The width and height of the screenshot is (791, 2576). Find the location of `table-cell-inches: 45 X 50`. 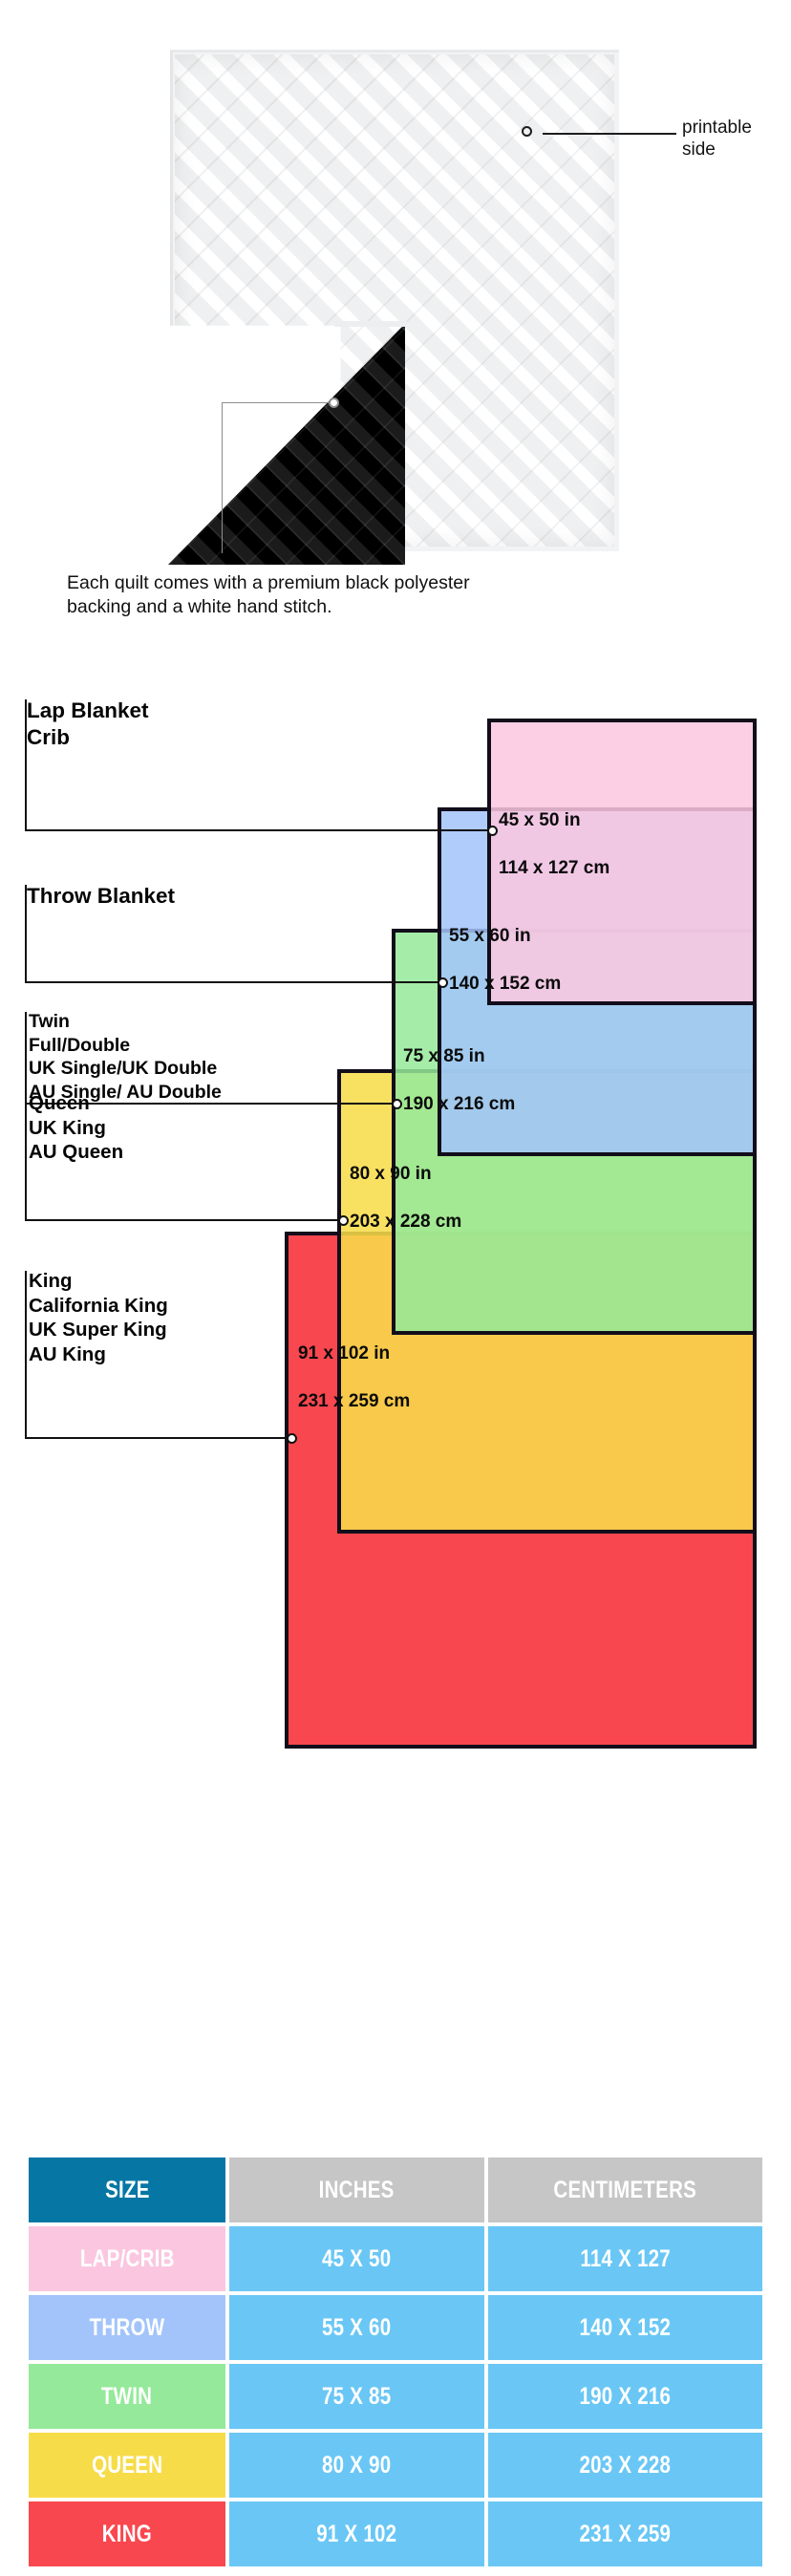

table-cell-inches: 45 X 50 is located at coordinates (356, 2258).